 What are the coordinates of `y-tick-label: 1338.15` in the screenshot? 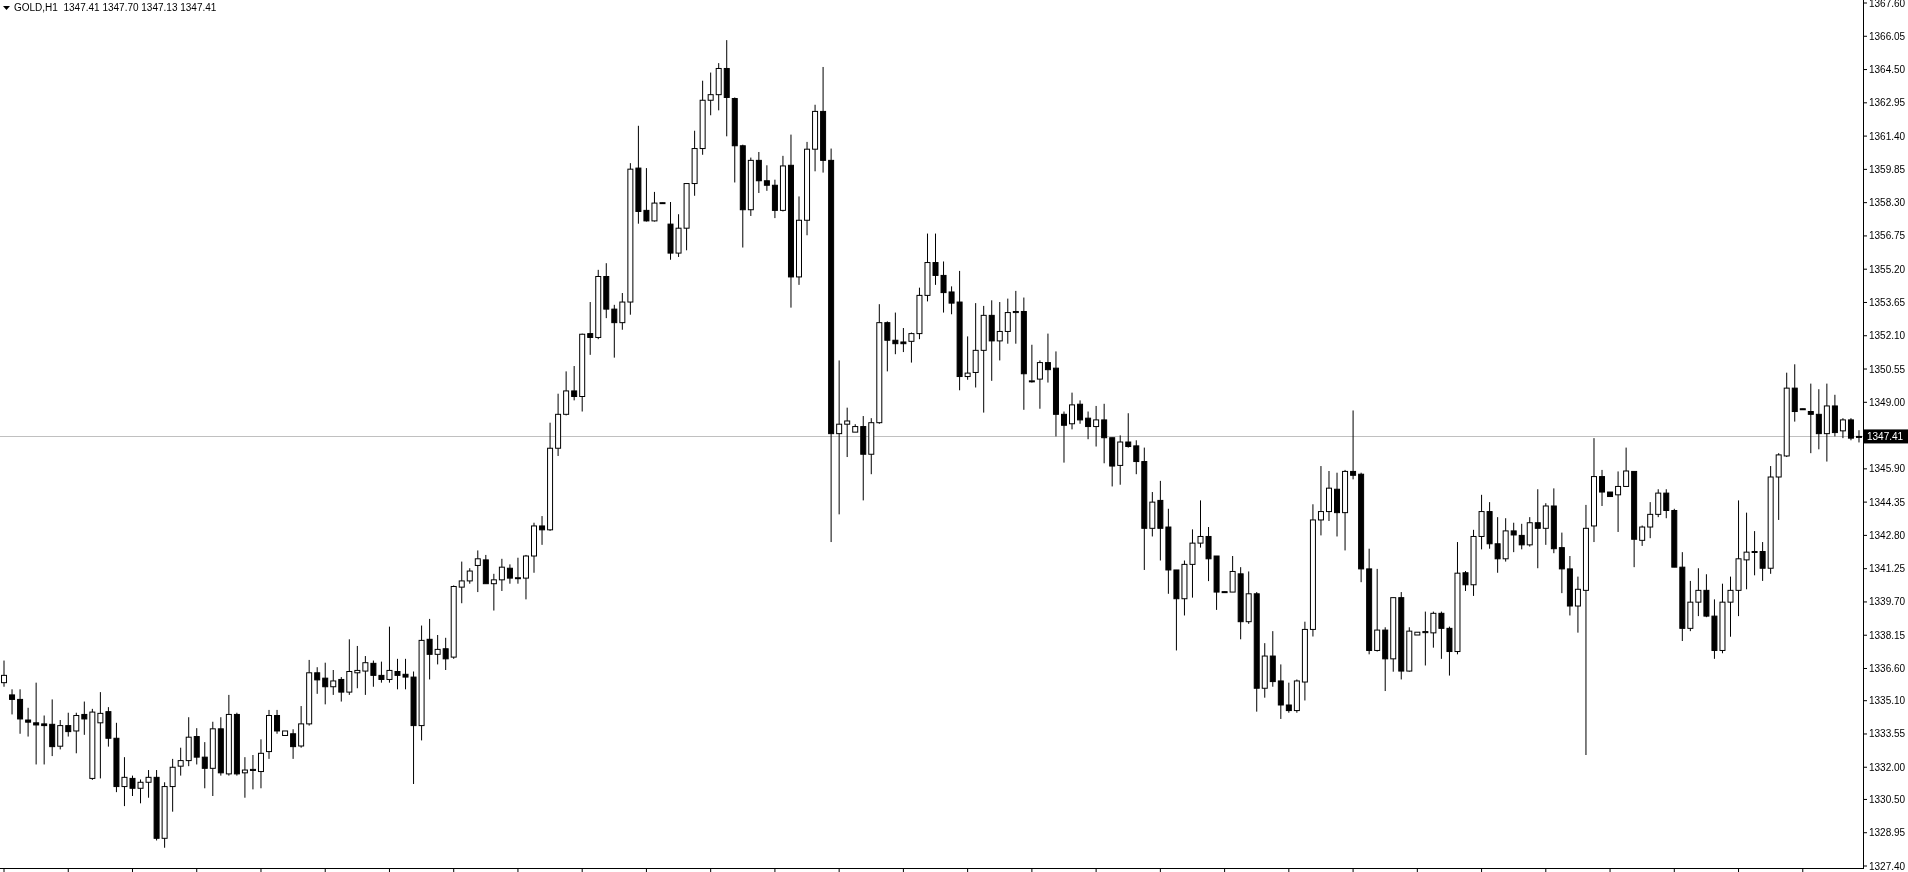 It's located at (1887, 635).